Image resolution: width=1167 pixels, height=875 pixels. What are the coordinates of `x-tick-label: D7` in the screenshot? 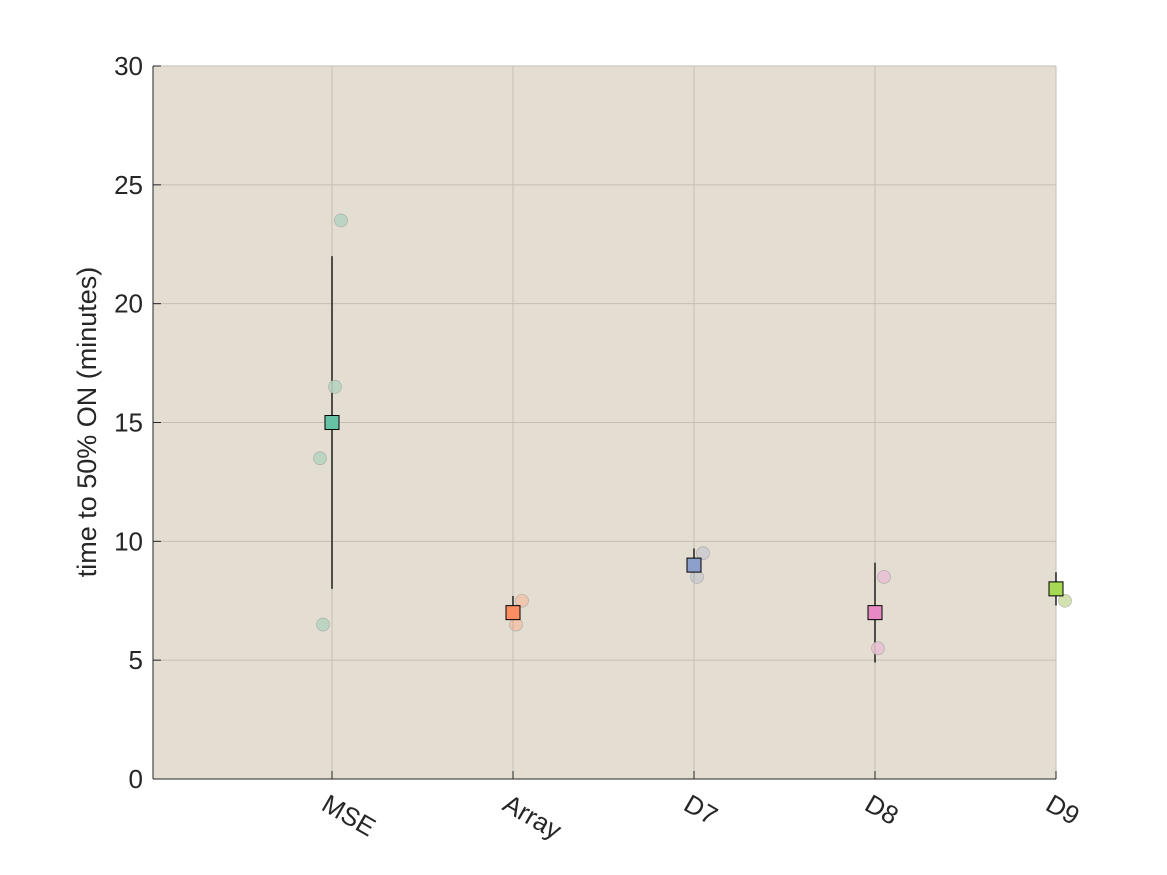 It's located at (701, 809).